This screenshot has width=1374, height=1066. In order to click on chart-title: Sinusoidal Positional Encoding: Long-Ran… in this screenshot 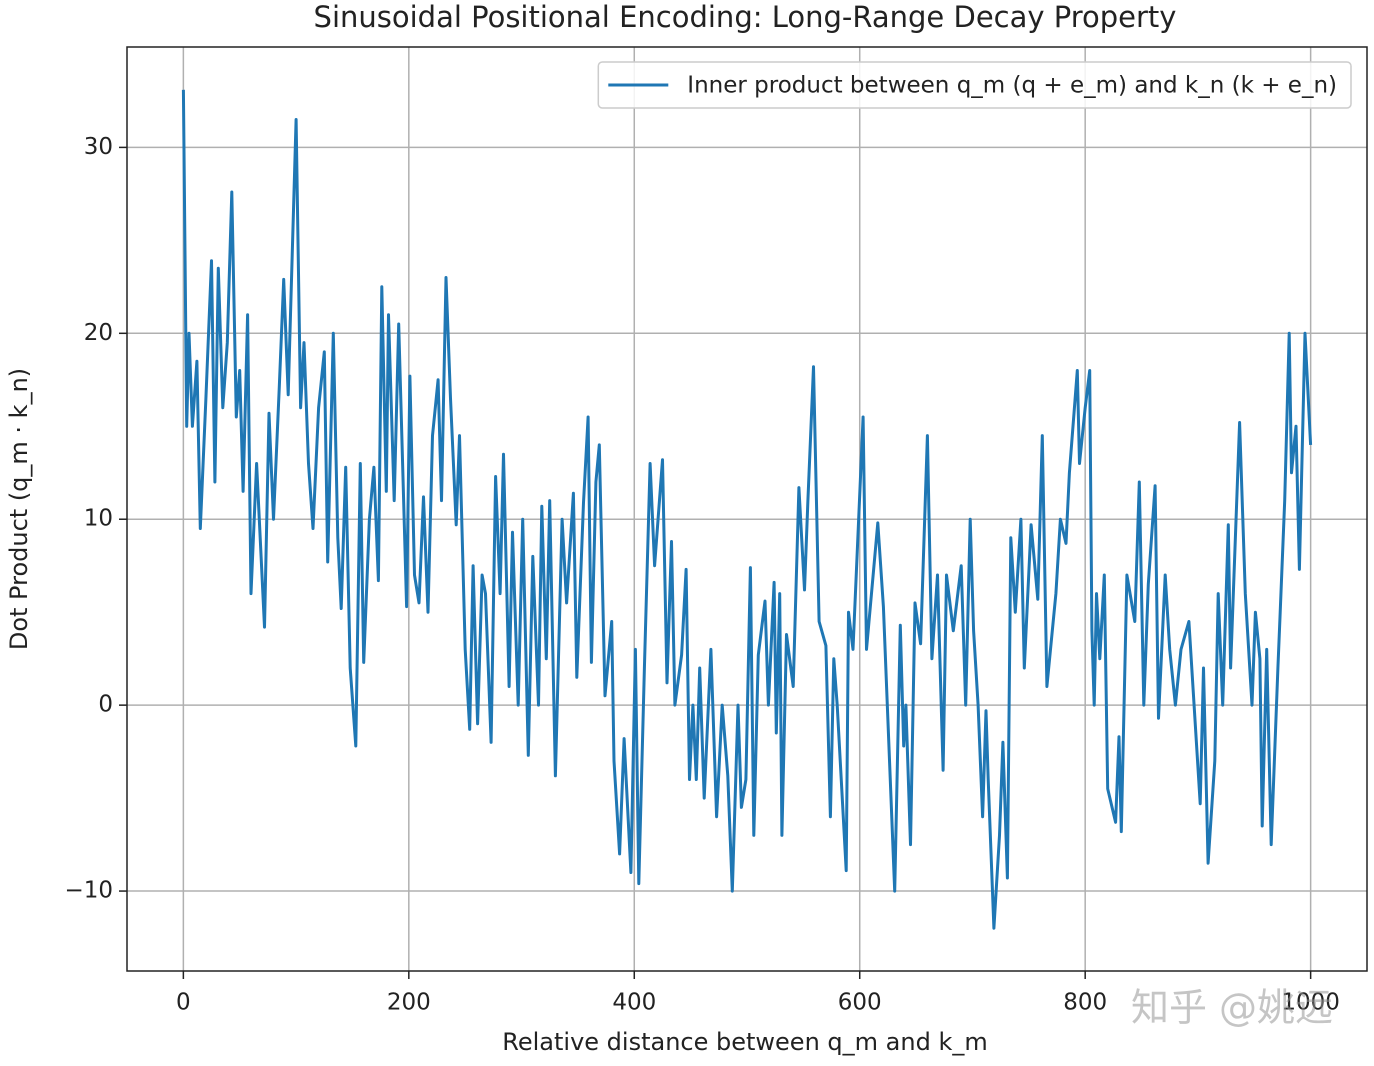, I will do `click(745, 17)`.